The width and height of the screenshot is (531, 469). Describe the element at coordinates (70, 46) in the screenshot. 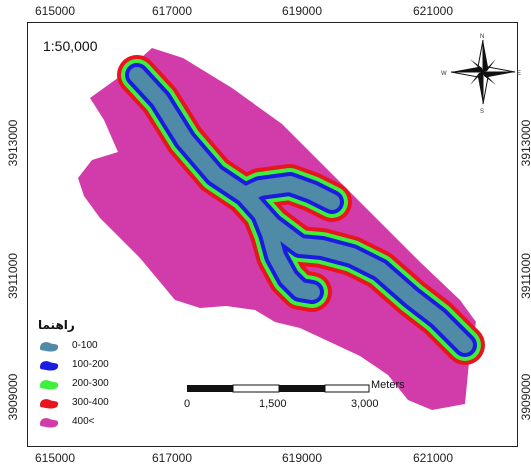

I see `map-scale-label: 1:50,000` at that location.